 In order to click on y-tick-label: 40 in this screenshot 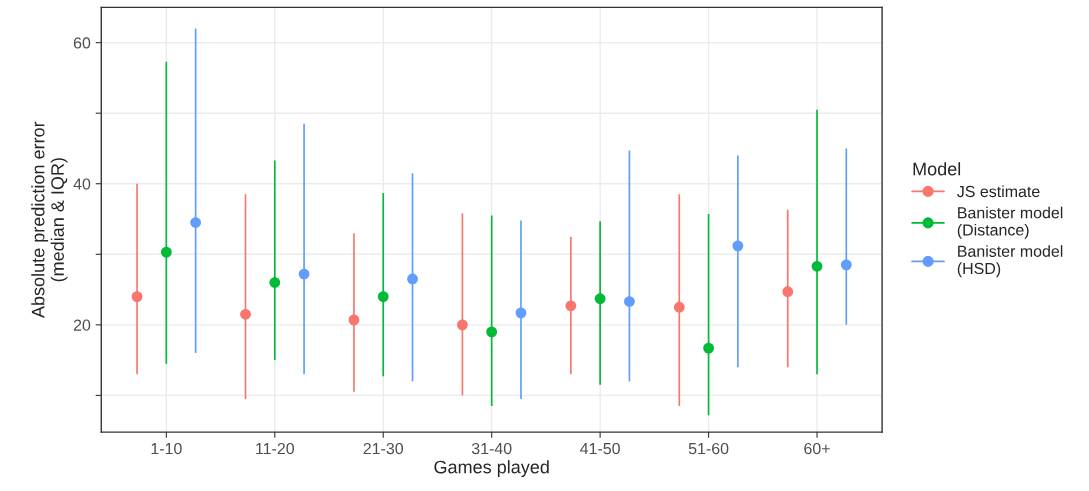, I will do `click(82, 184)`.